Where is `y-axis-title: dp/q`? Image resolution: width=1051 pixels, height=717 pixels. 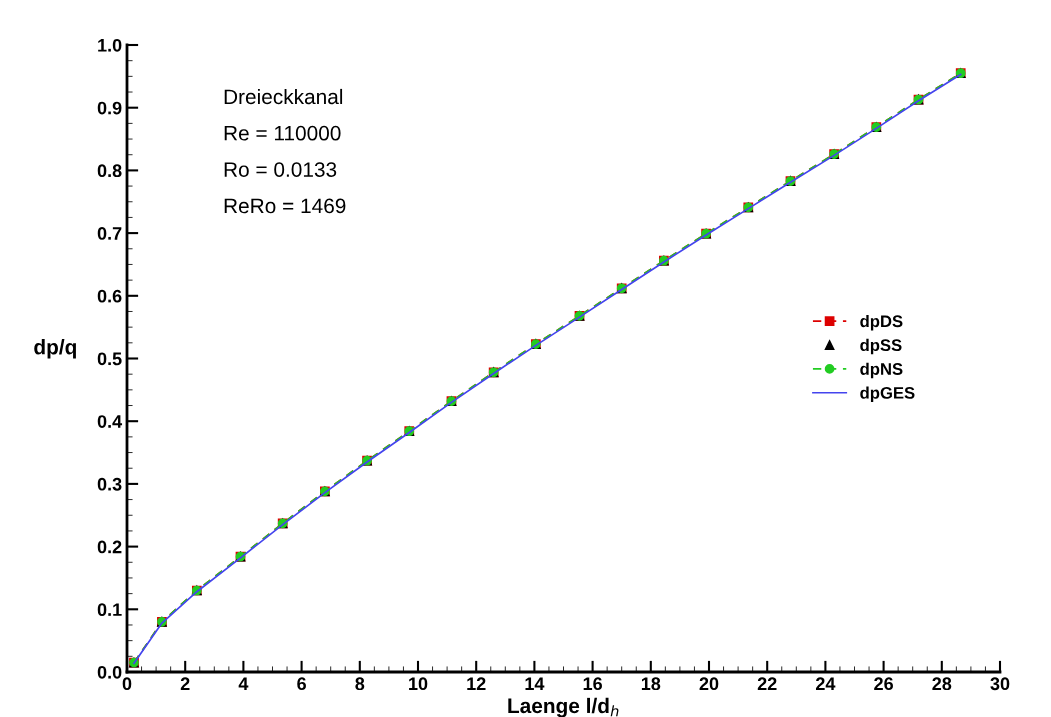 y-axis-title: dp/q is located at coordinates (55, 349).